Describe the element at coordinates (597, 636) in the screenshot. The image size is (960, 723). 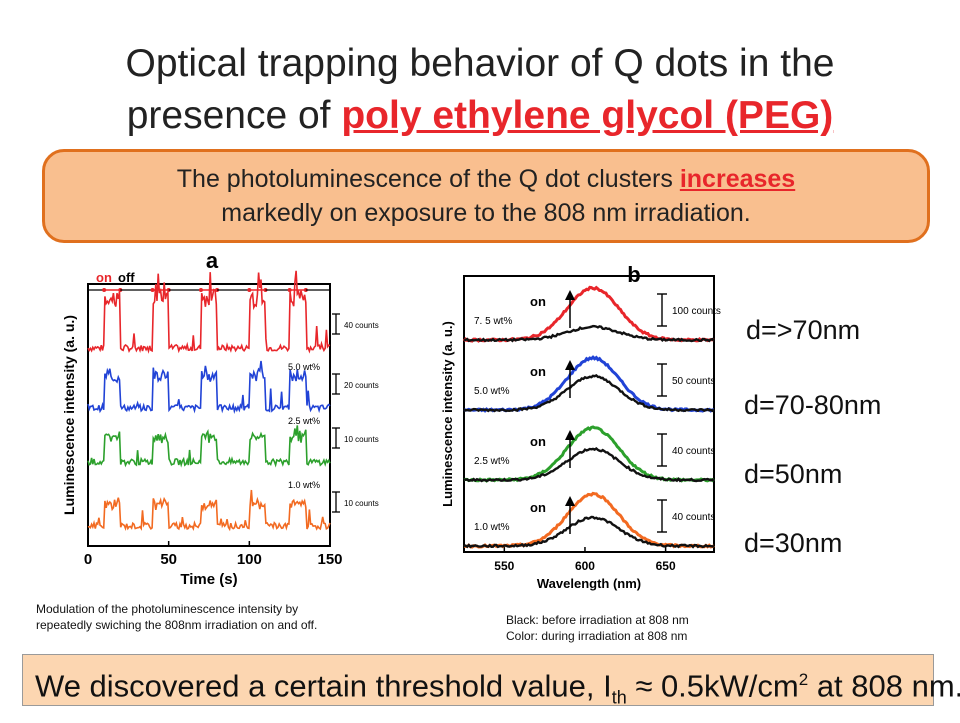
I see `caption-b-line-2: Color: during irradiation at 808 nm` at that location.